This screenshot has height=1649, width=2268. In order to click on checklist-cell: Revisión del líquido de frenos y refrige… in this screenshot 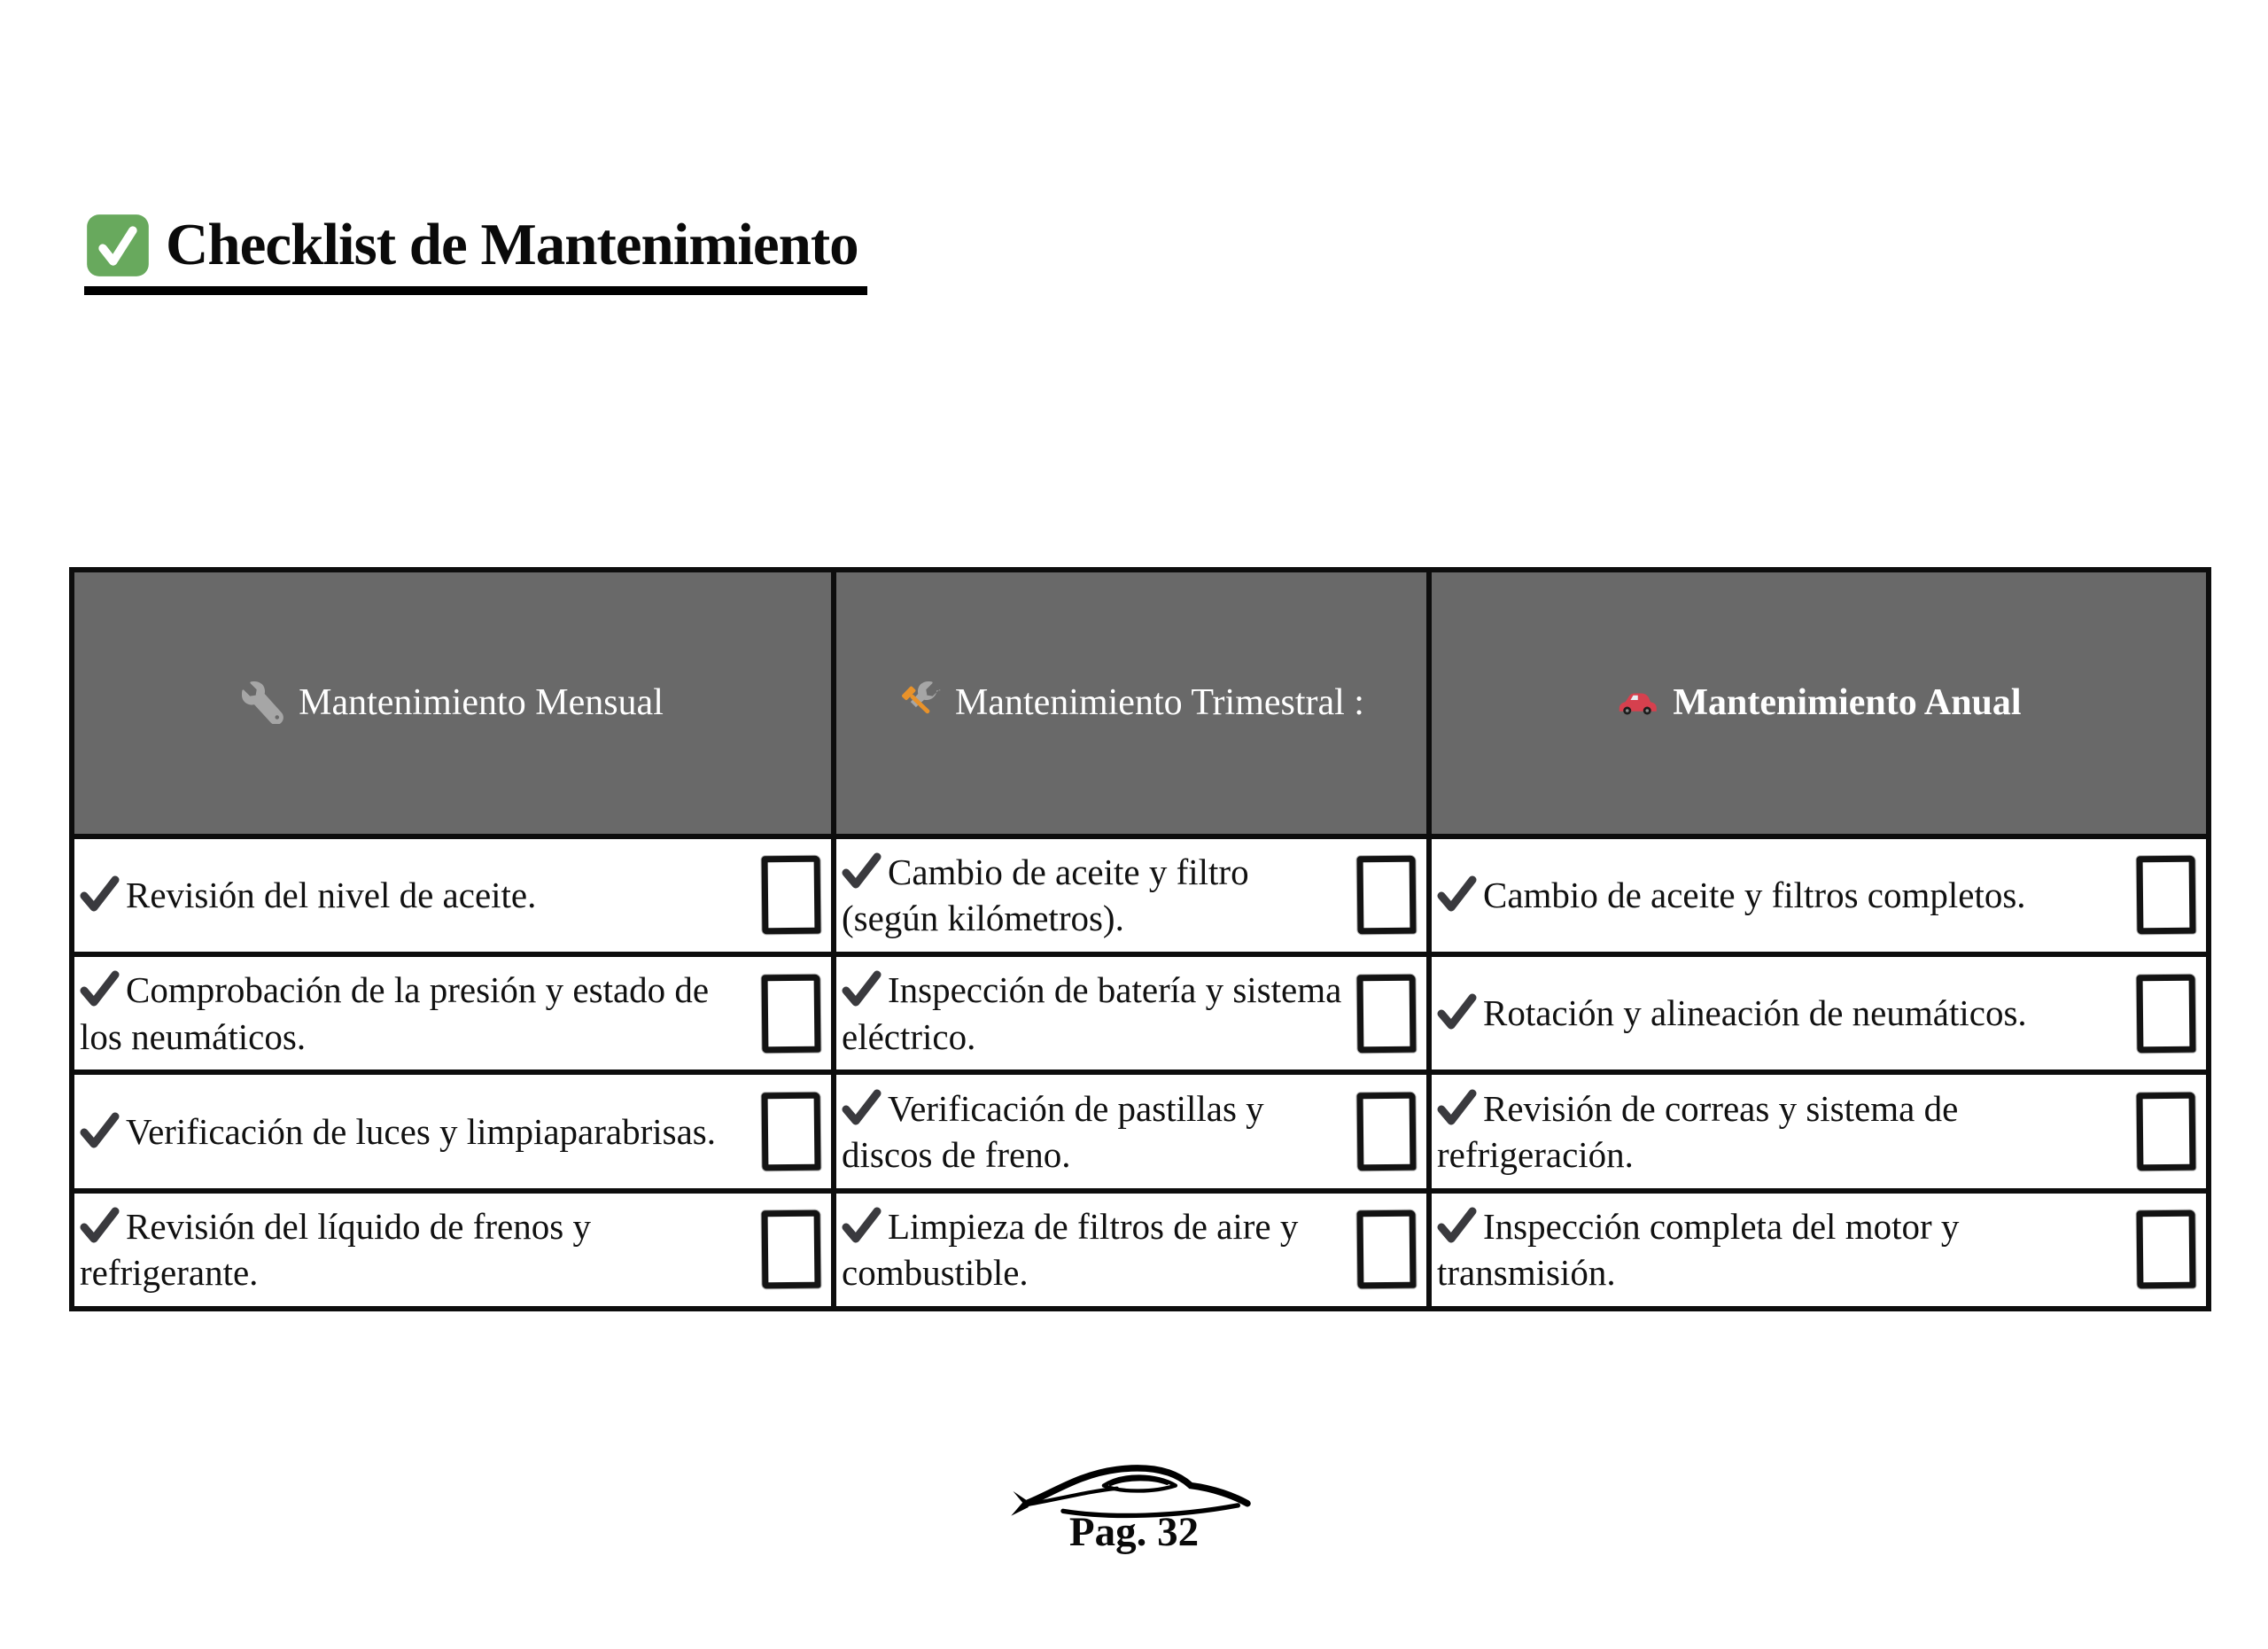, I will do `click(452, 1249)`.